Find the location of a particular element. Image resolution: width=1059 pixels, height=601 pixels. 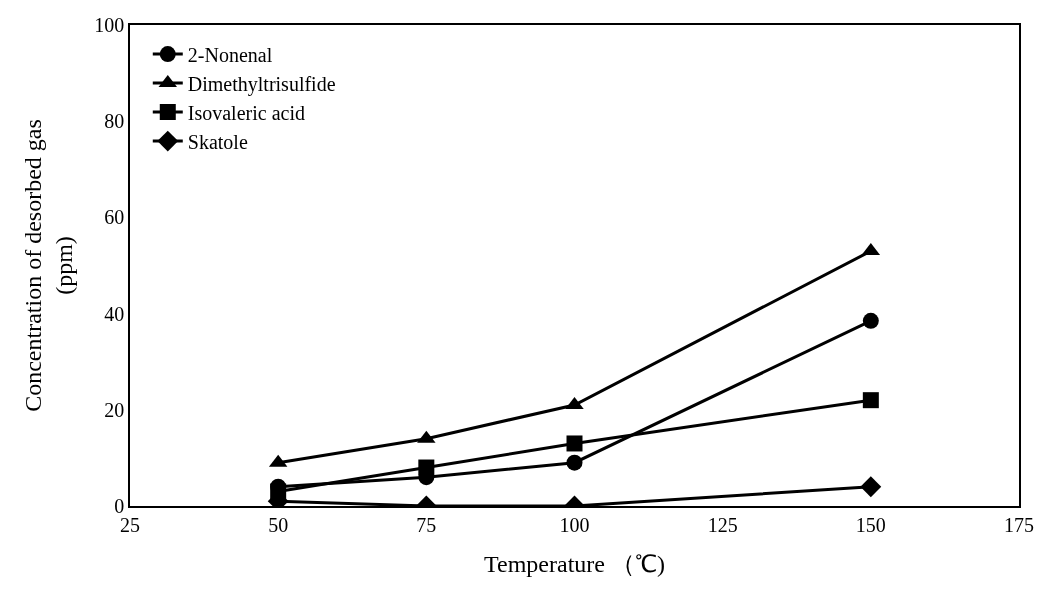

legend-label: Dimethyltrisulfide is located at coordinates (261, 84).